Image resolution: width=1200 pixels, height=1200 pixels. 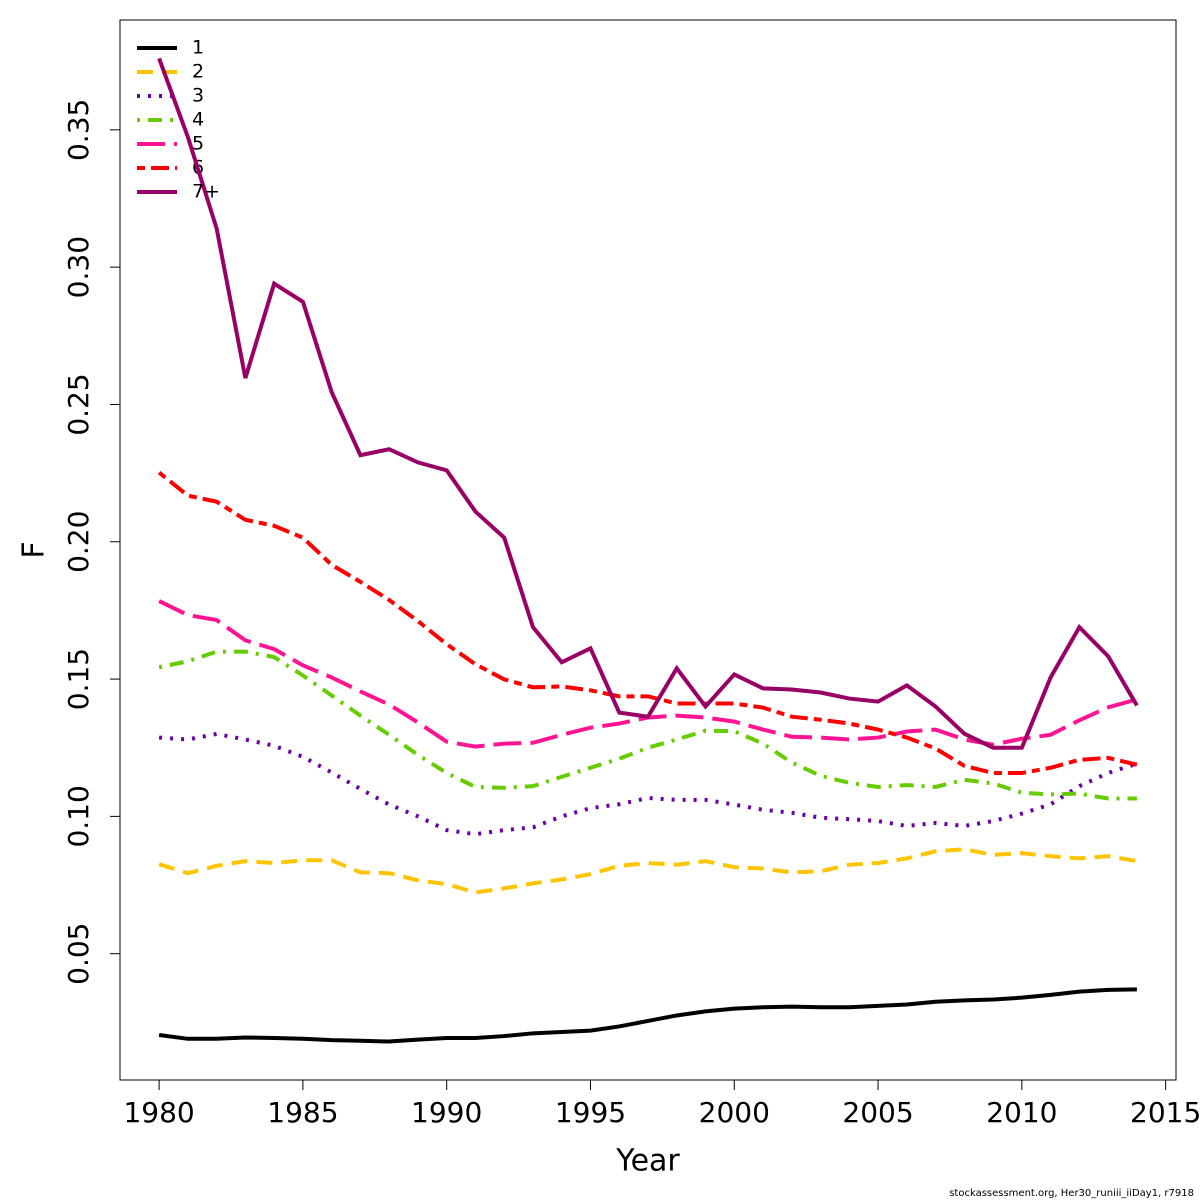 I want to click on y-tick-label: 0.30, so click(x=78, y=267).